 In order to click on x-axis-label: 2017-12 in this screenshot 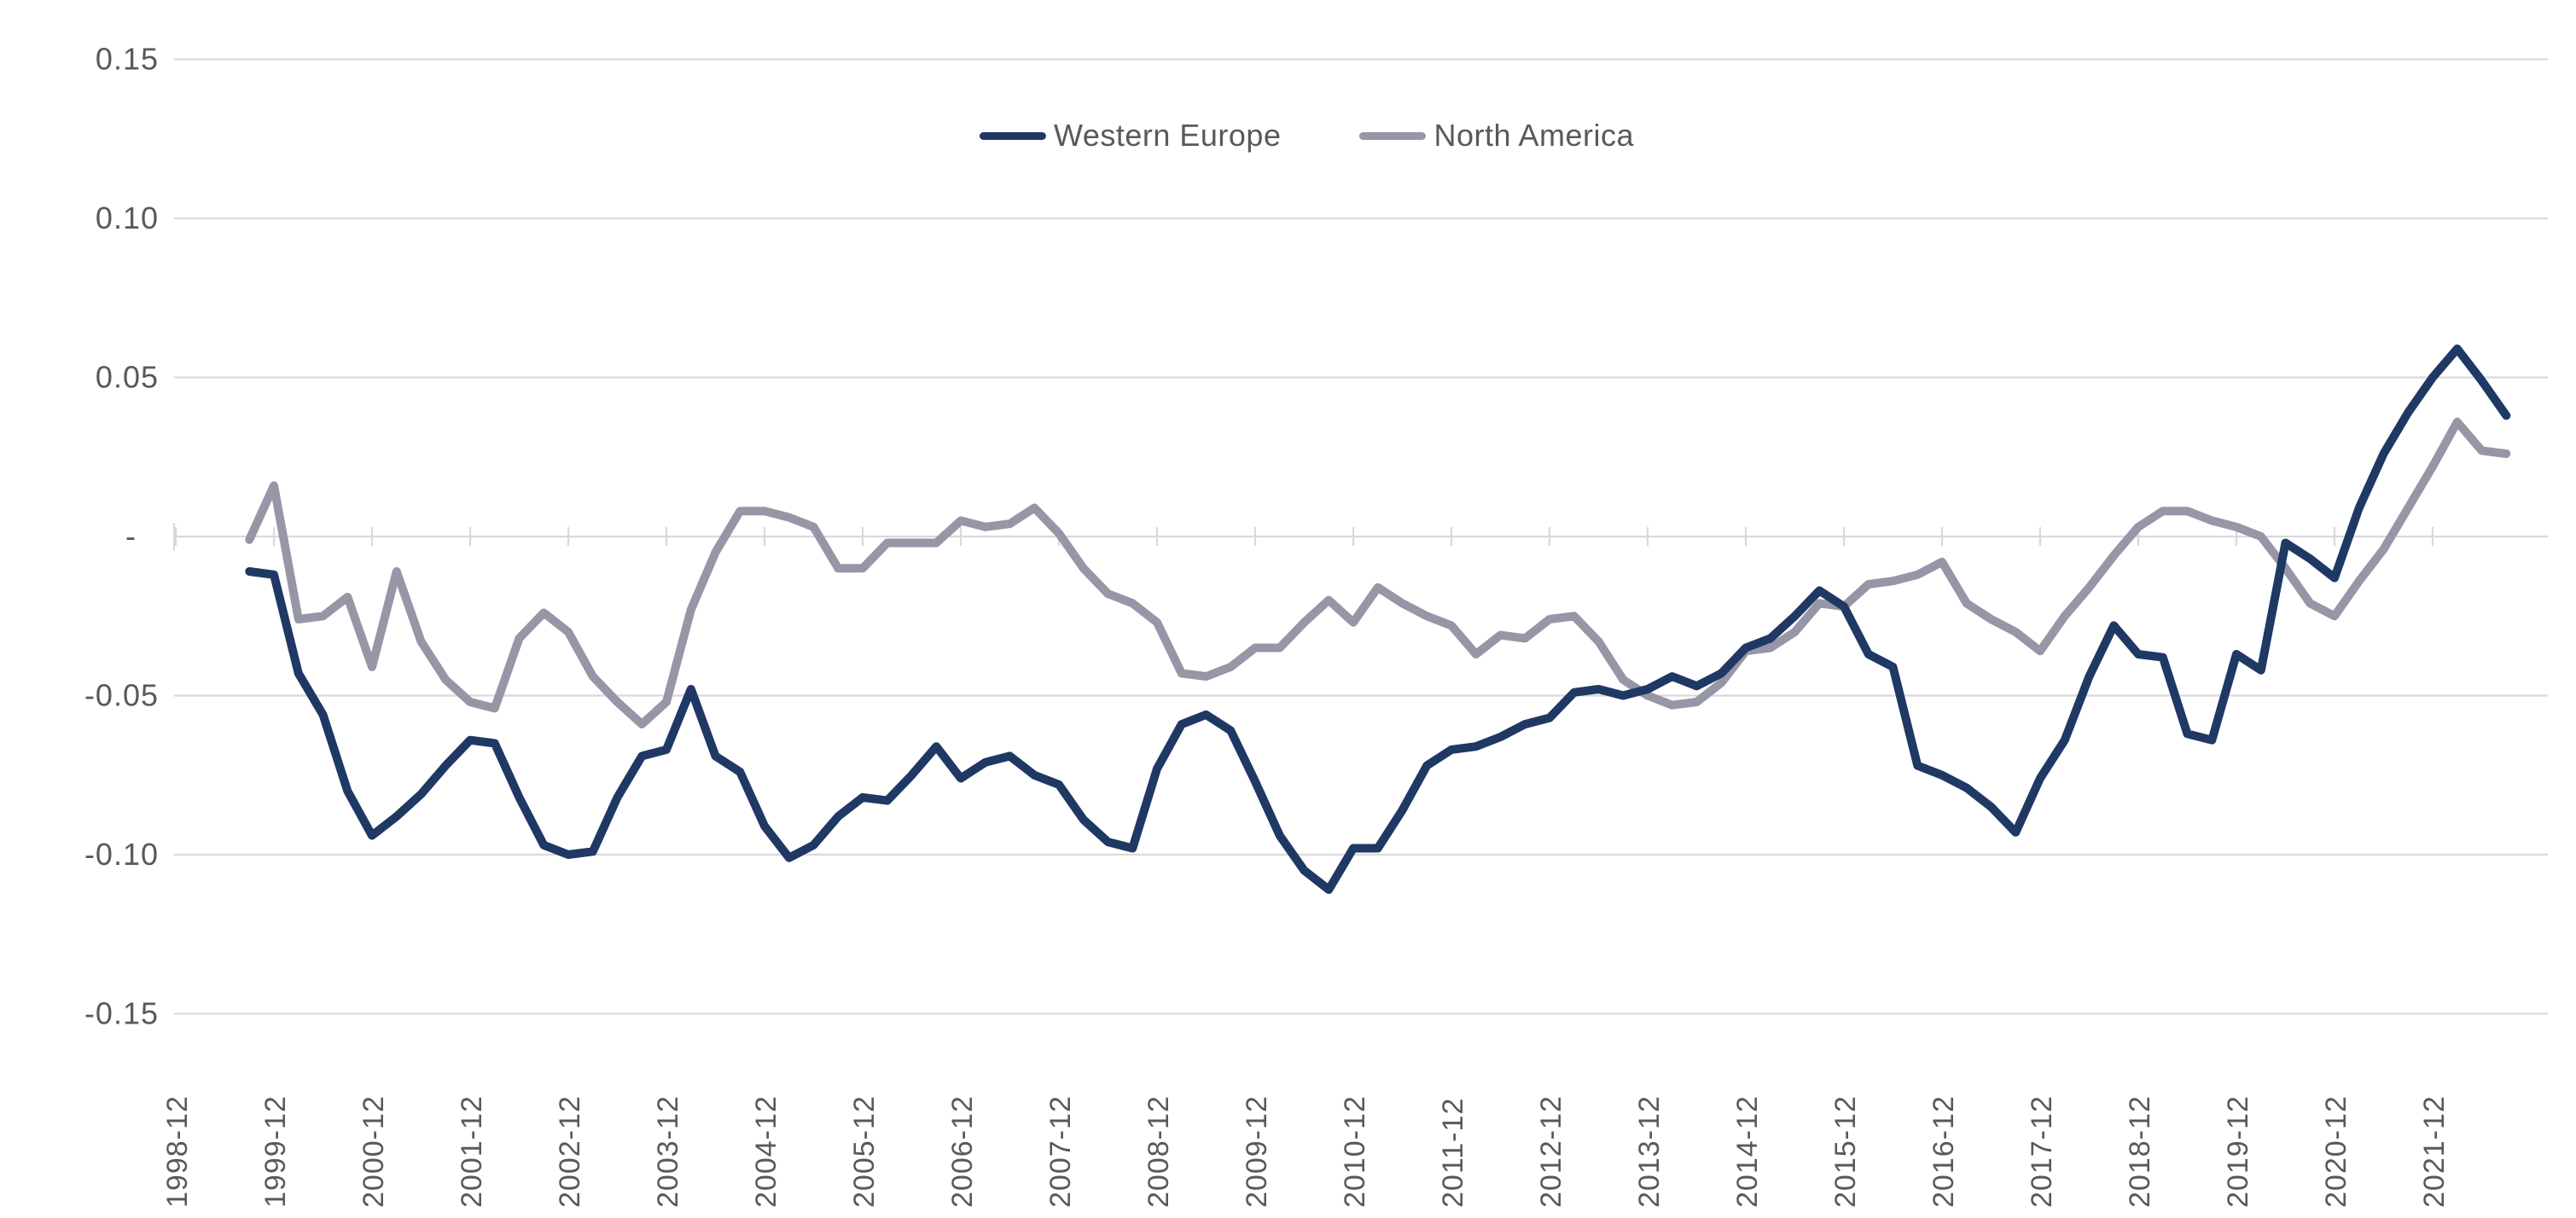, I will do `click(2042, 1151)`.